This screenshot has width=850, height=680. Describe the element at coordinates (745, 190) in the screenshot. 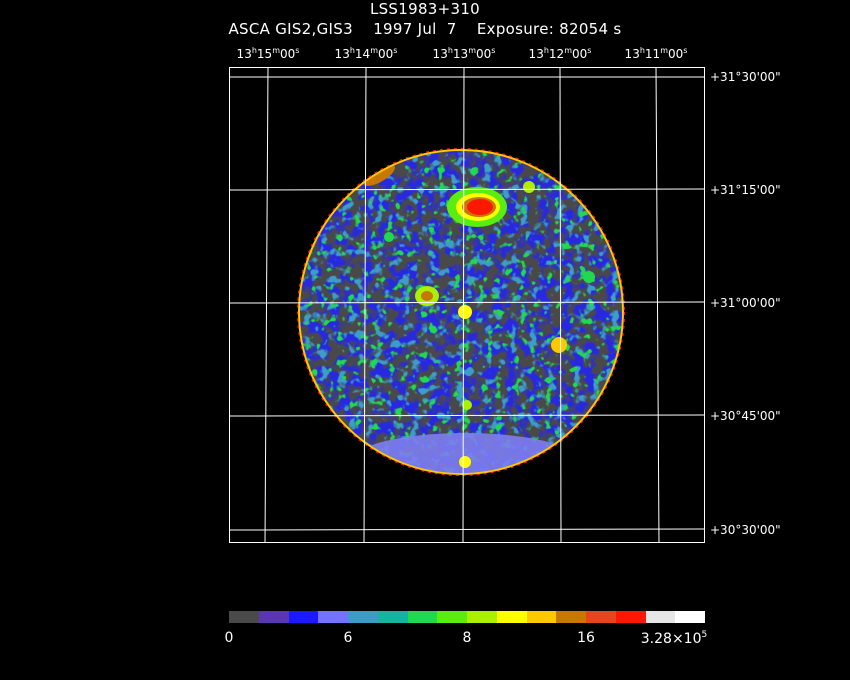

I see `dec-tick-label: +31°15'00"` at that location.